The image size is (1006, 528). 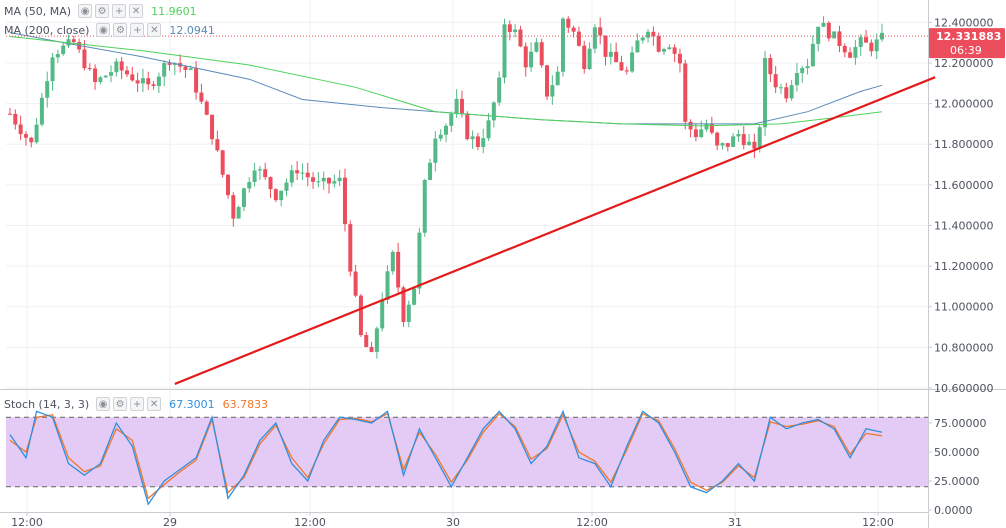 I want to click on price-tick-label: 11.800000, so click(x=964, y=144).